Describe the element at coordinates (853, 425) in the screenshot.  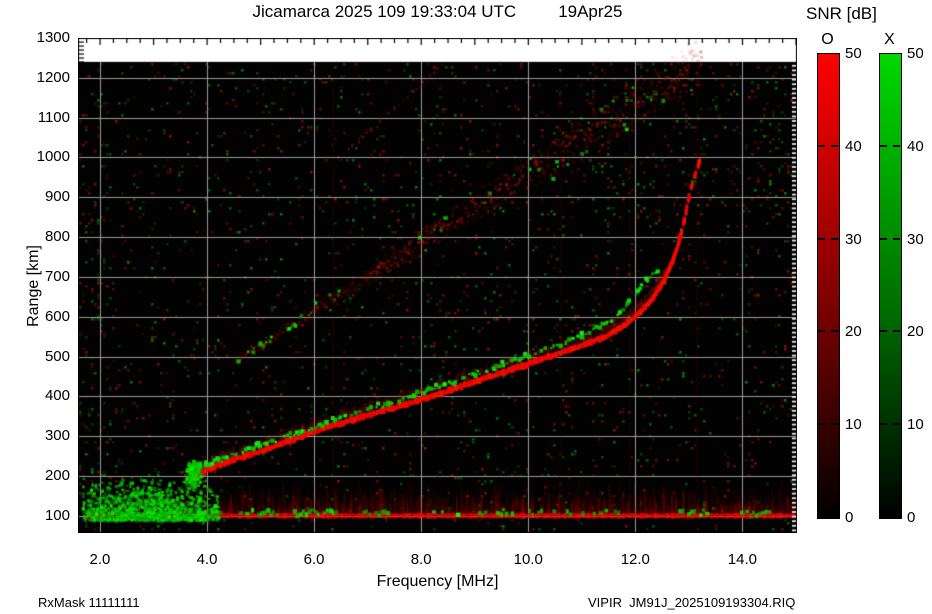
I see `o-colorbar-tick-label: 10` at that location.